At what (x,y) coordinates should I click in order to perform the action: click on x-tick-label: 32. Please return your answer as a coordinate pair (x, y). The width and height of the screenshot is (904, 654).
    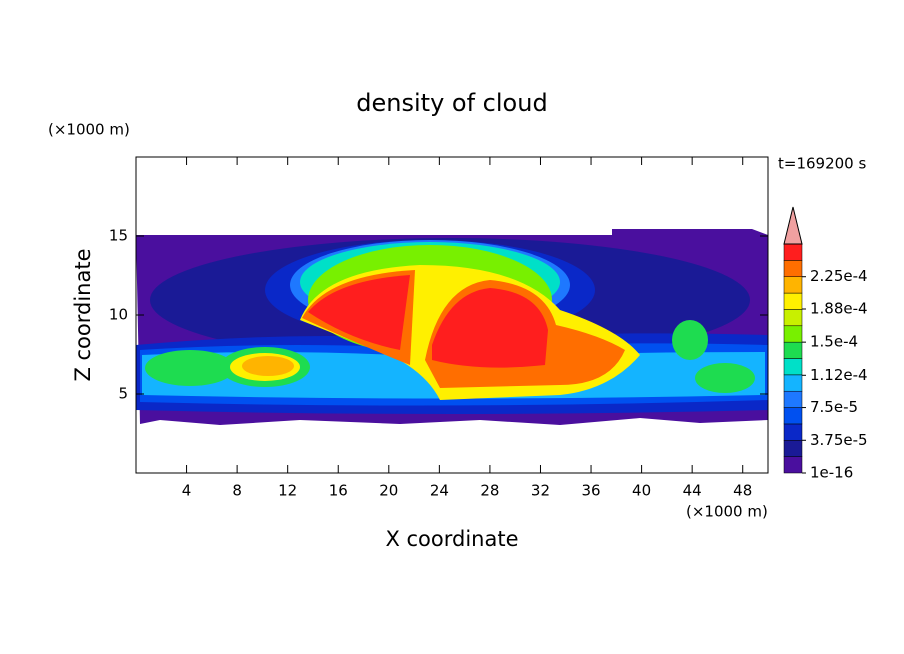
    Looking at the image, I should click on (540, 491).